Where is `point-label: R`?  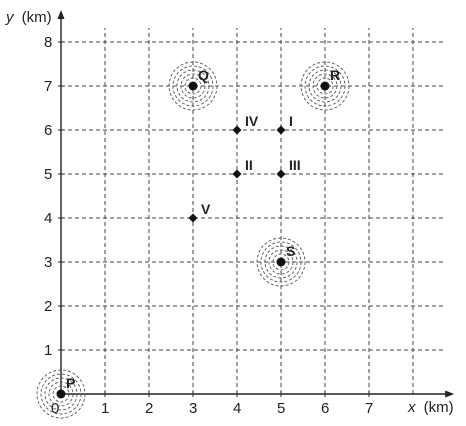
point-label: R is located at coordinates (335, 75).